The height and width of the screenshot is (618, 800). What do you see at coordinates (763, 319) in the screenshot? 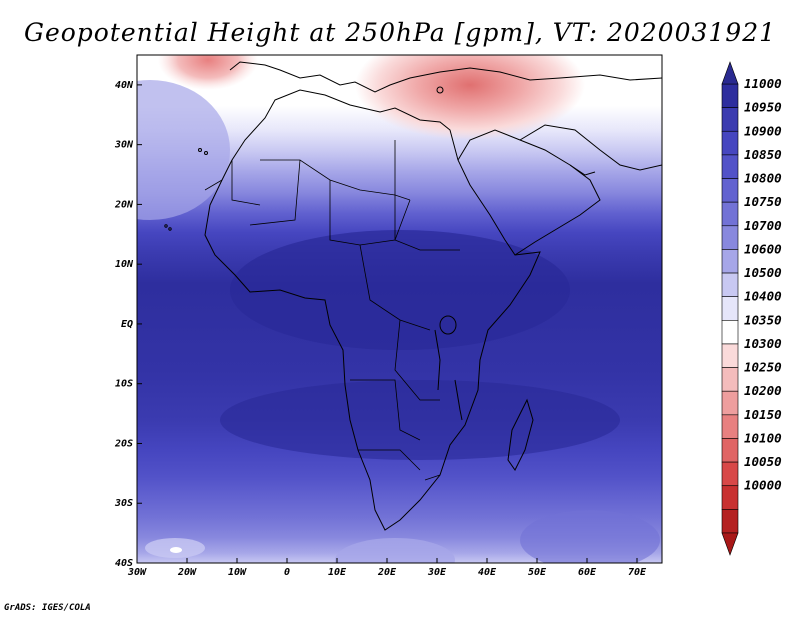
I see `colorbar-label: 10350` at bounding box center [763, 319].